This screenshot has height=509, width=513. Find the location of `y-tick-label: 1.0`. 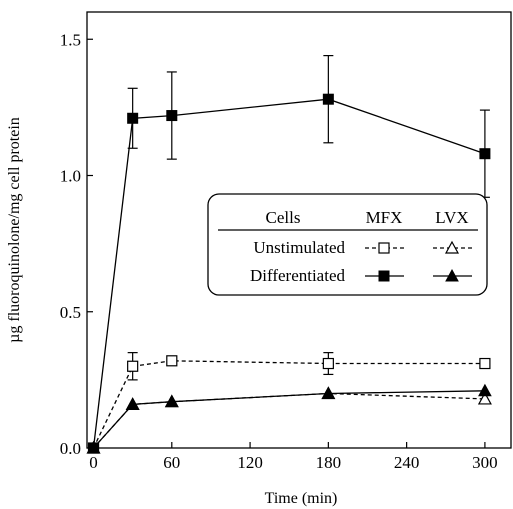

y-tick-label: 1.0 is located at coordinates (70, 176).